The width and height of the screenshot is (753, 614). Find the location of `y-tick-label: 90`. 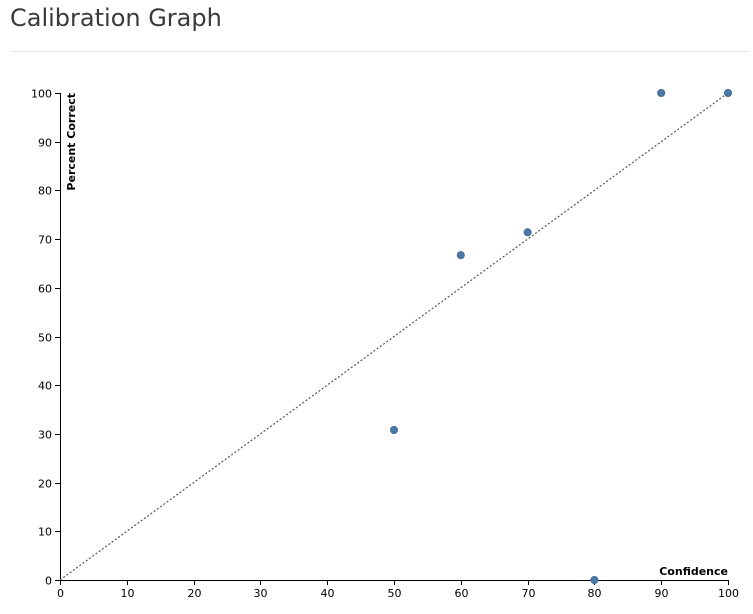

y-tick-label: 90 is located at coordinates (45, 143).